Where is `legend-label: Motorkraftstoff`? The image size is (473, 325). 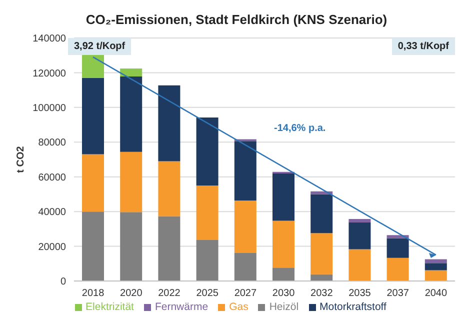
legend-label: Motorkraftstoff is located at coordinates (353, 307).